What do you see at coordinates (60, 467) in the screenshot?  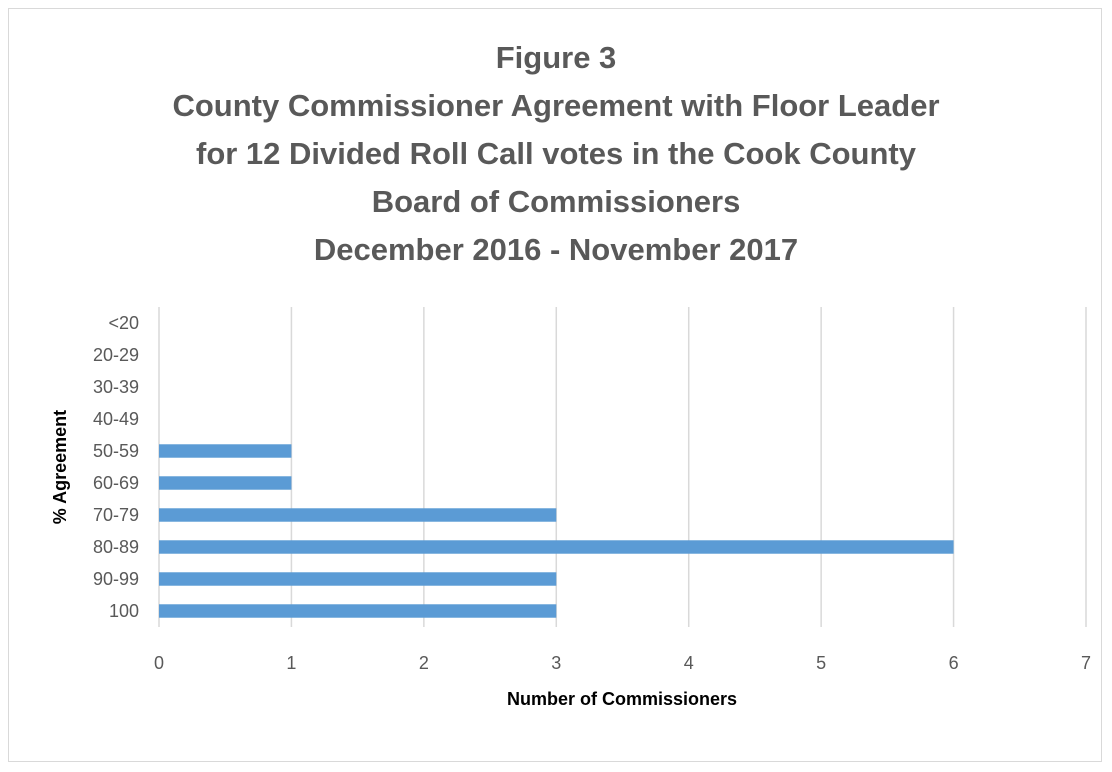 I see `y-axis-title: % Agreement` at bounding box center [60, 467].